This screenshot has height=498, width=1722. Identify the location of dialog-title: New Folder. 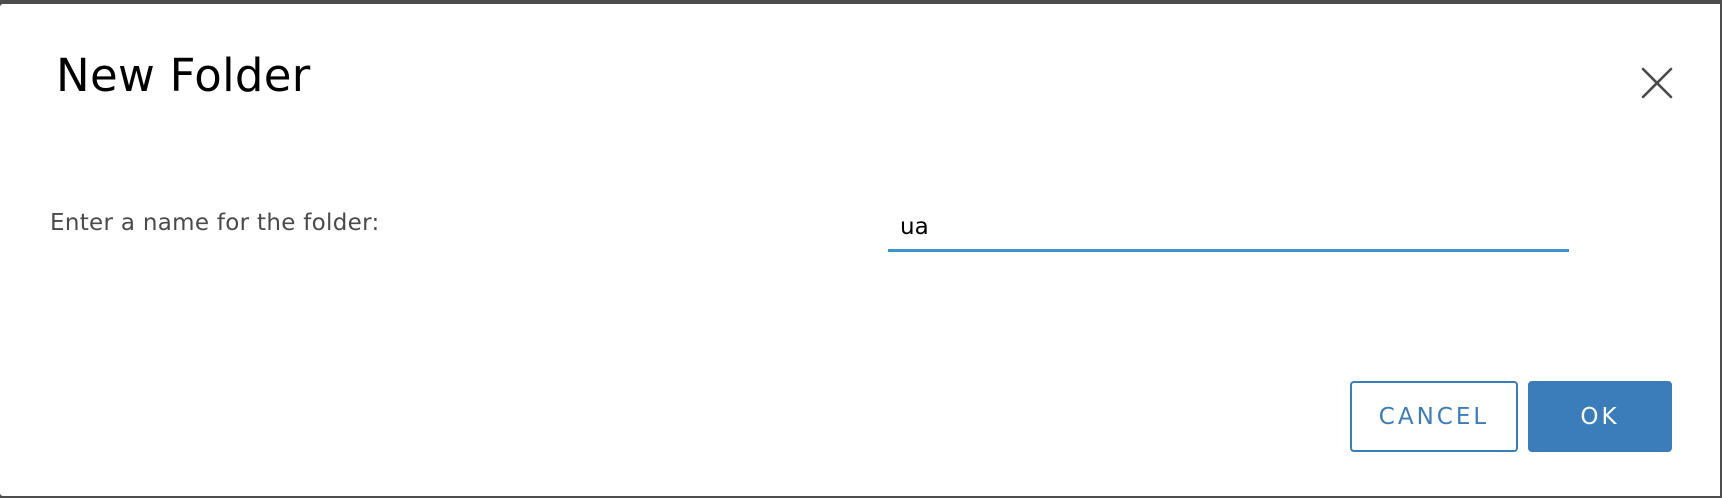
(183, 75).